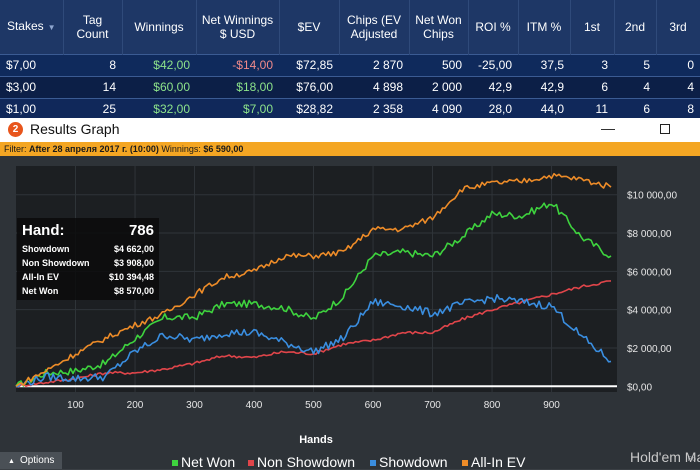 The height and width of the screenshot is (470, 700). I want to click on filter-winnings-label: Winnings:, so click(181, 149).